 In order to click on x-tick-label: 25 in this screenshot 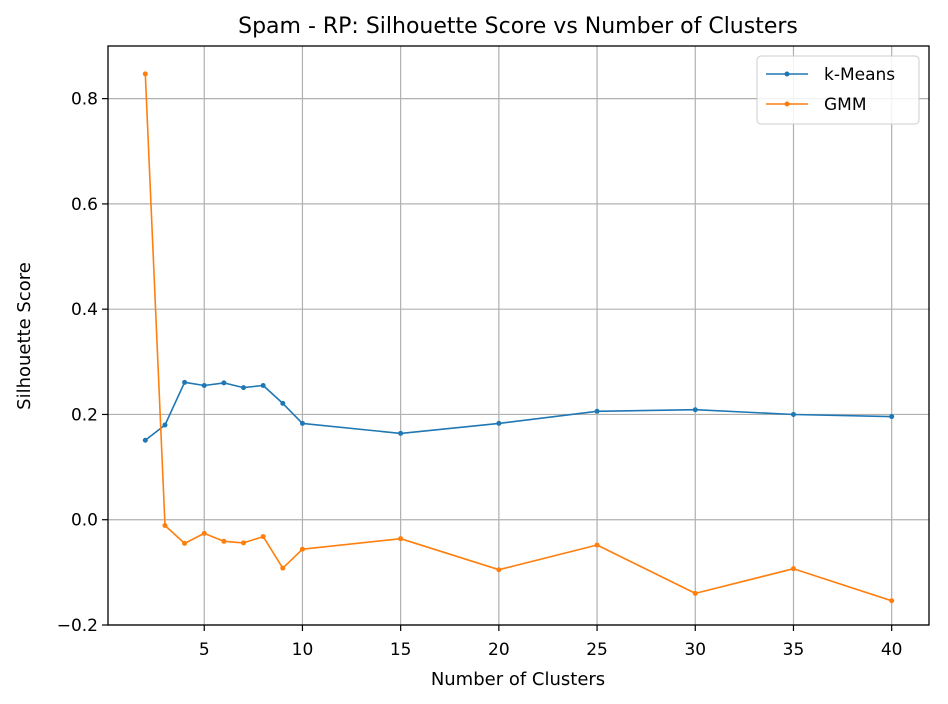, I will do `click(597, 650)`.